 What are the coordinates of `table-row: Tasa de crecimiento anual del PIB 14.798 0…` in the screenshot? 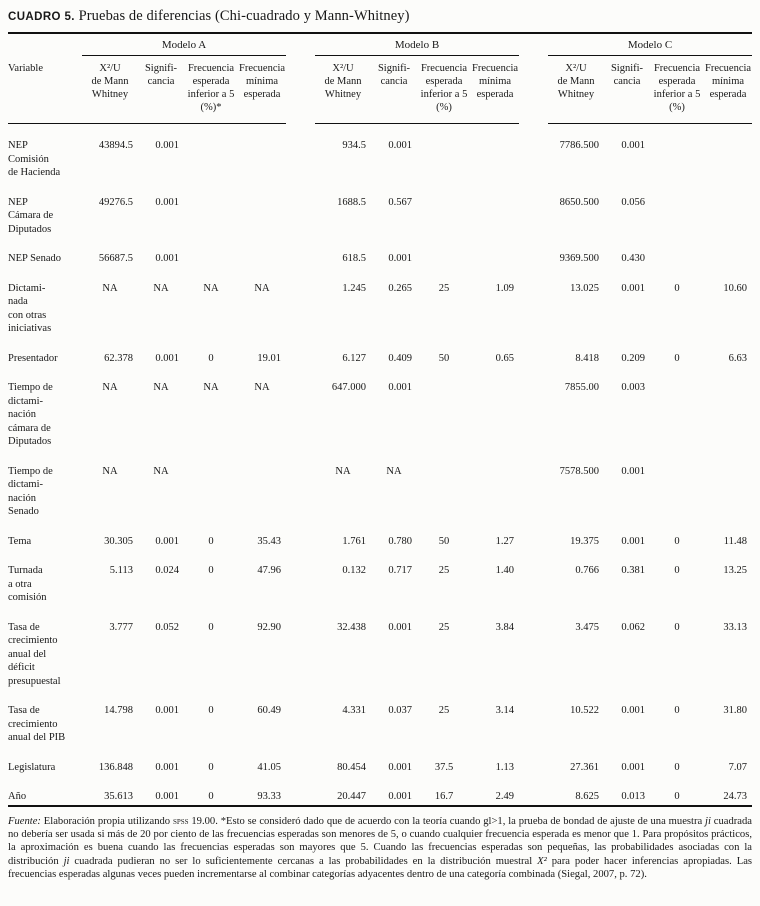 It's located at (380, 717).